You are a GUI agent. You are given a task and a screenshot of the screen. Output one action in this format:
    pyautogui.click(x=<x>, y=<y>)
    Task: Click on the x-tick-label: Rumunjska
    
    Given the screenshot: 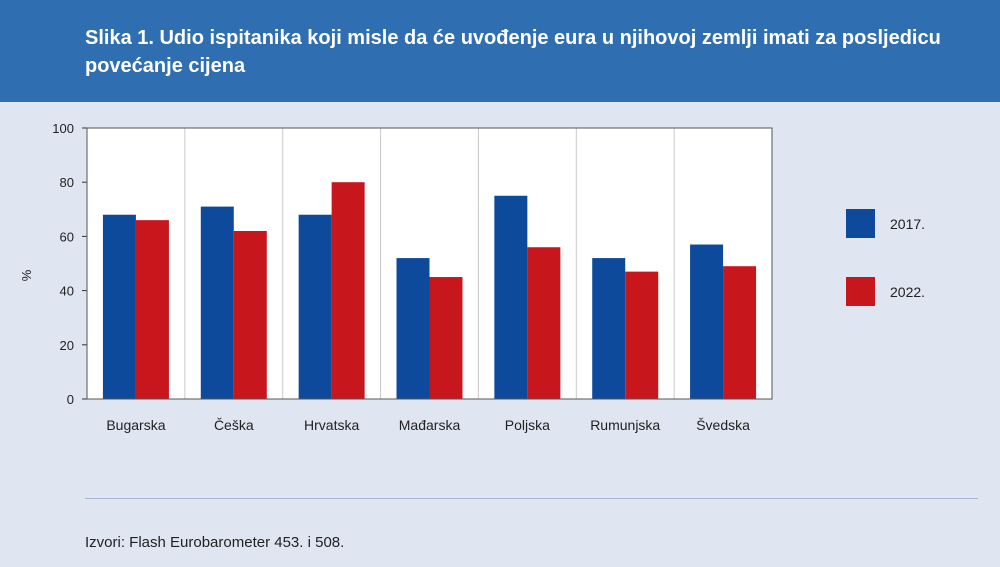 What is the action you would take?
    pyautogui.click(x=625, y=425)
    